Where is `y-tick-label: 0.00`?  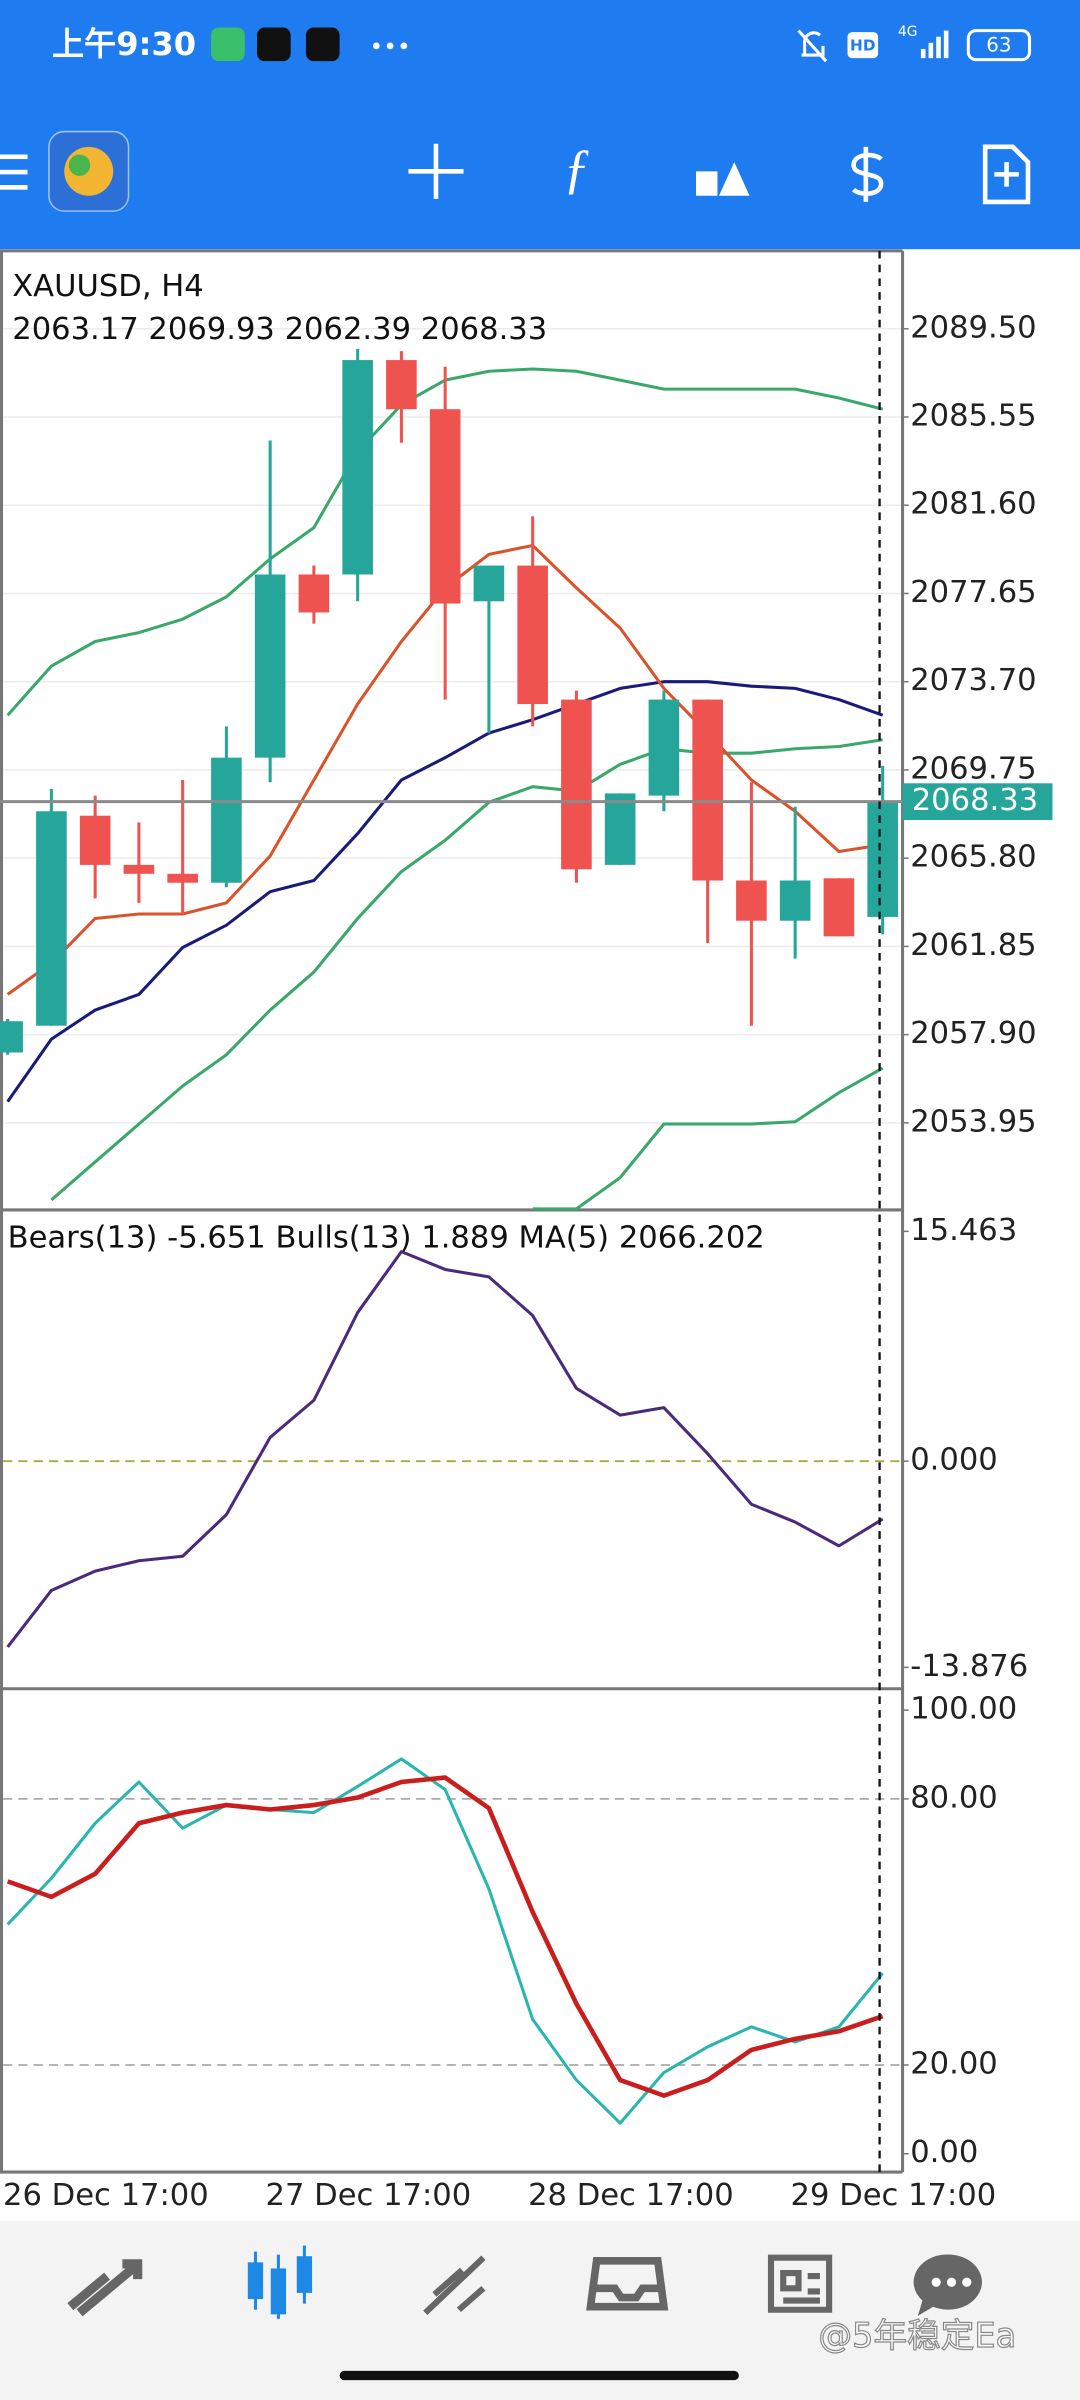 y-tick-label: 0.00 is located at coordinates (944, 2152).